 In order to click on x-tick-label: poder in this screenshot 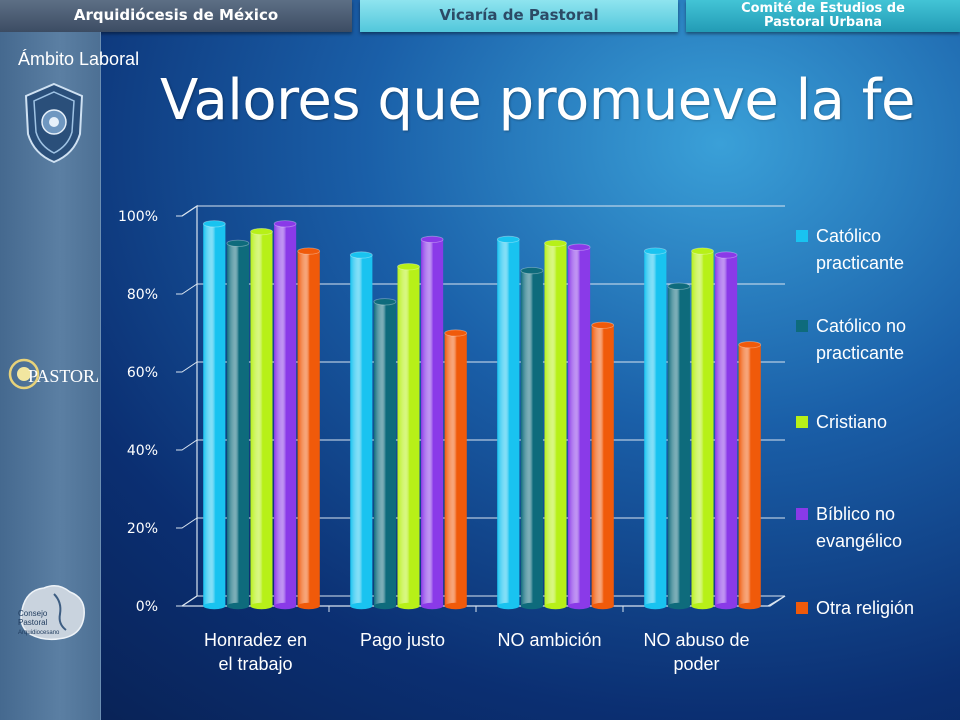, I will do `click(696, 664)`.